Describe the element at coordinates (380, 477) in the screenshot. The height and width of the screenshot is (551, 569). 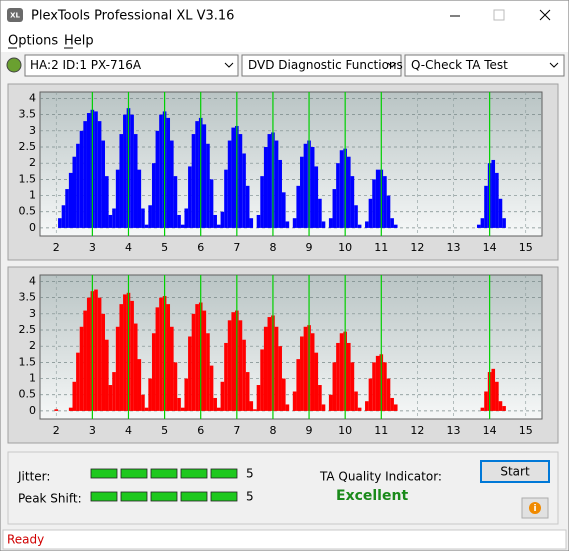
I see `ta-quality-label: TA Quality Indicator:` at that location.